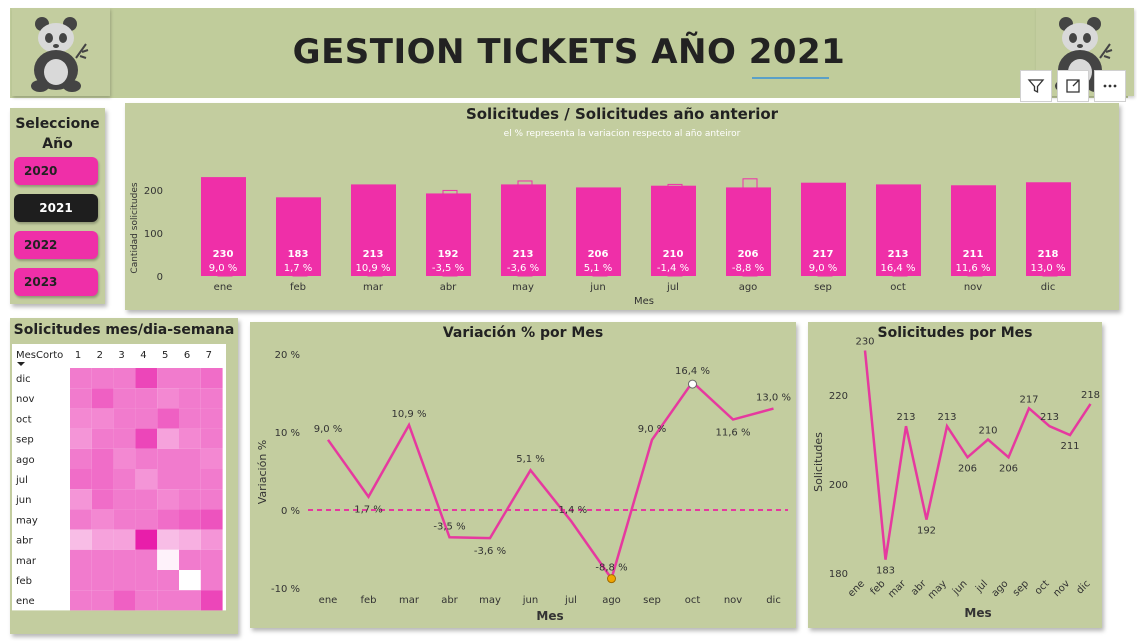 The width and height of the screenshot is (1137, 641). What do you see at coordinates (26, 561) in the screenshot?
I see `heatmap-row-label: mar` at bounding box center [26, 561].